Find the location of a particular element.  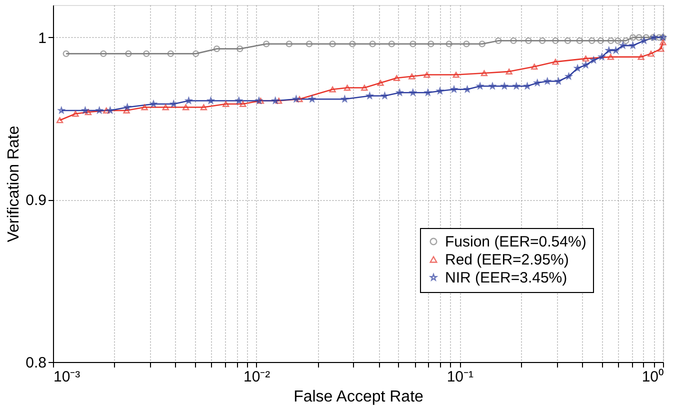

legend-label: Fusion (EER=0.54%) is located at coordinates (515, 242).